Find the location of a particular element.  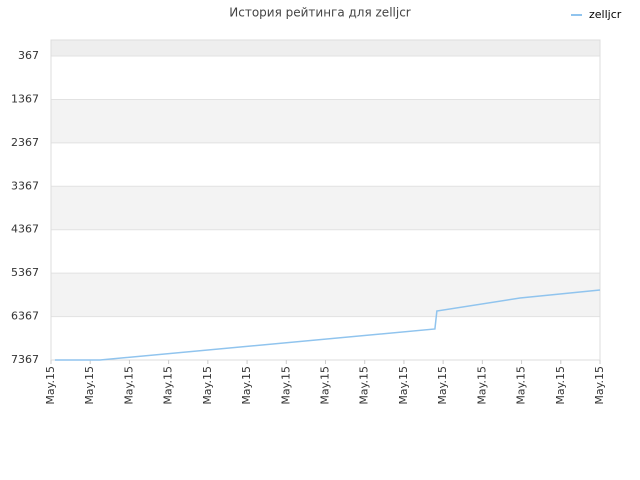

line is located at coordinates (327, 325).